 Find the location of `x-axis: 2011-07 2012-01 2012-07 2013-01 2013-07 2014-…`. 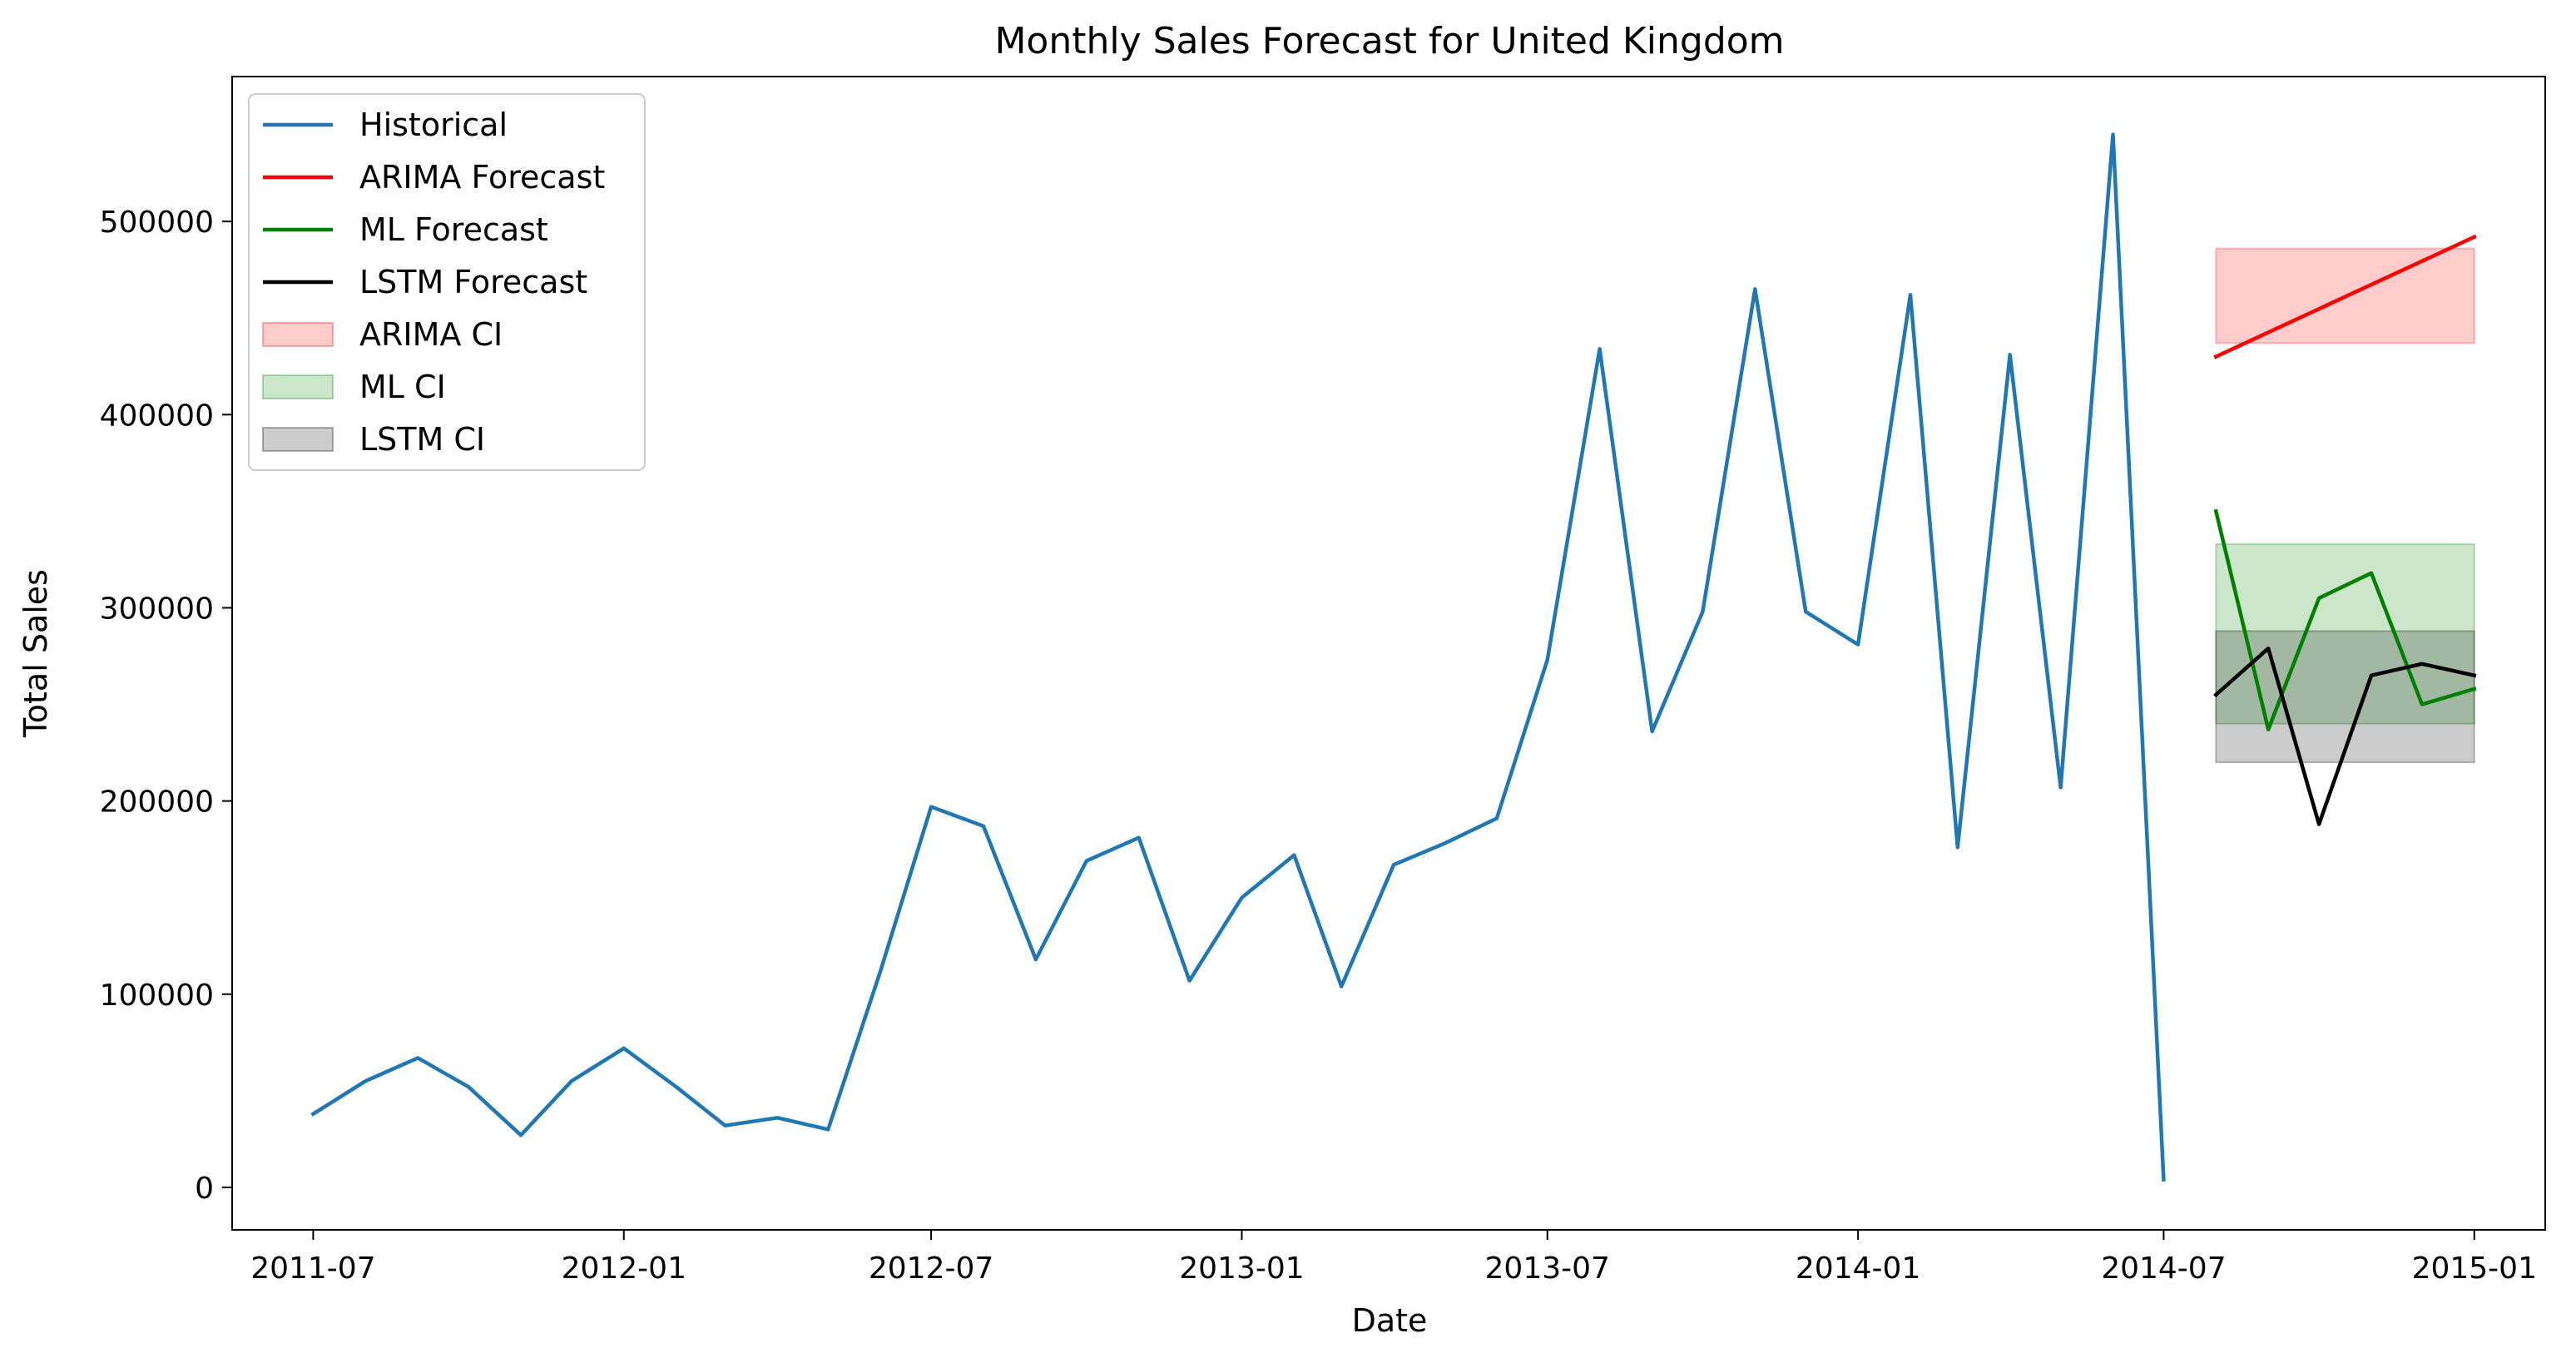

x-axis: 2011-07 2012-01 2012-07 2013-01 2013-07 2014-… is located at coordinates (1393, 1258).